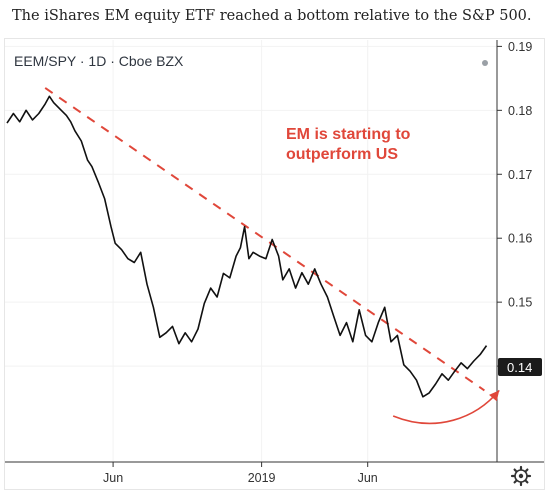 This screenshot has width=549, height=496. I want to click on y-tick-label: 0.19, so click(520, 47).